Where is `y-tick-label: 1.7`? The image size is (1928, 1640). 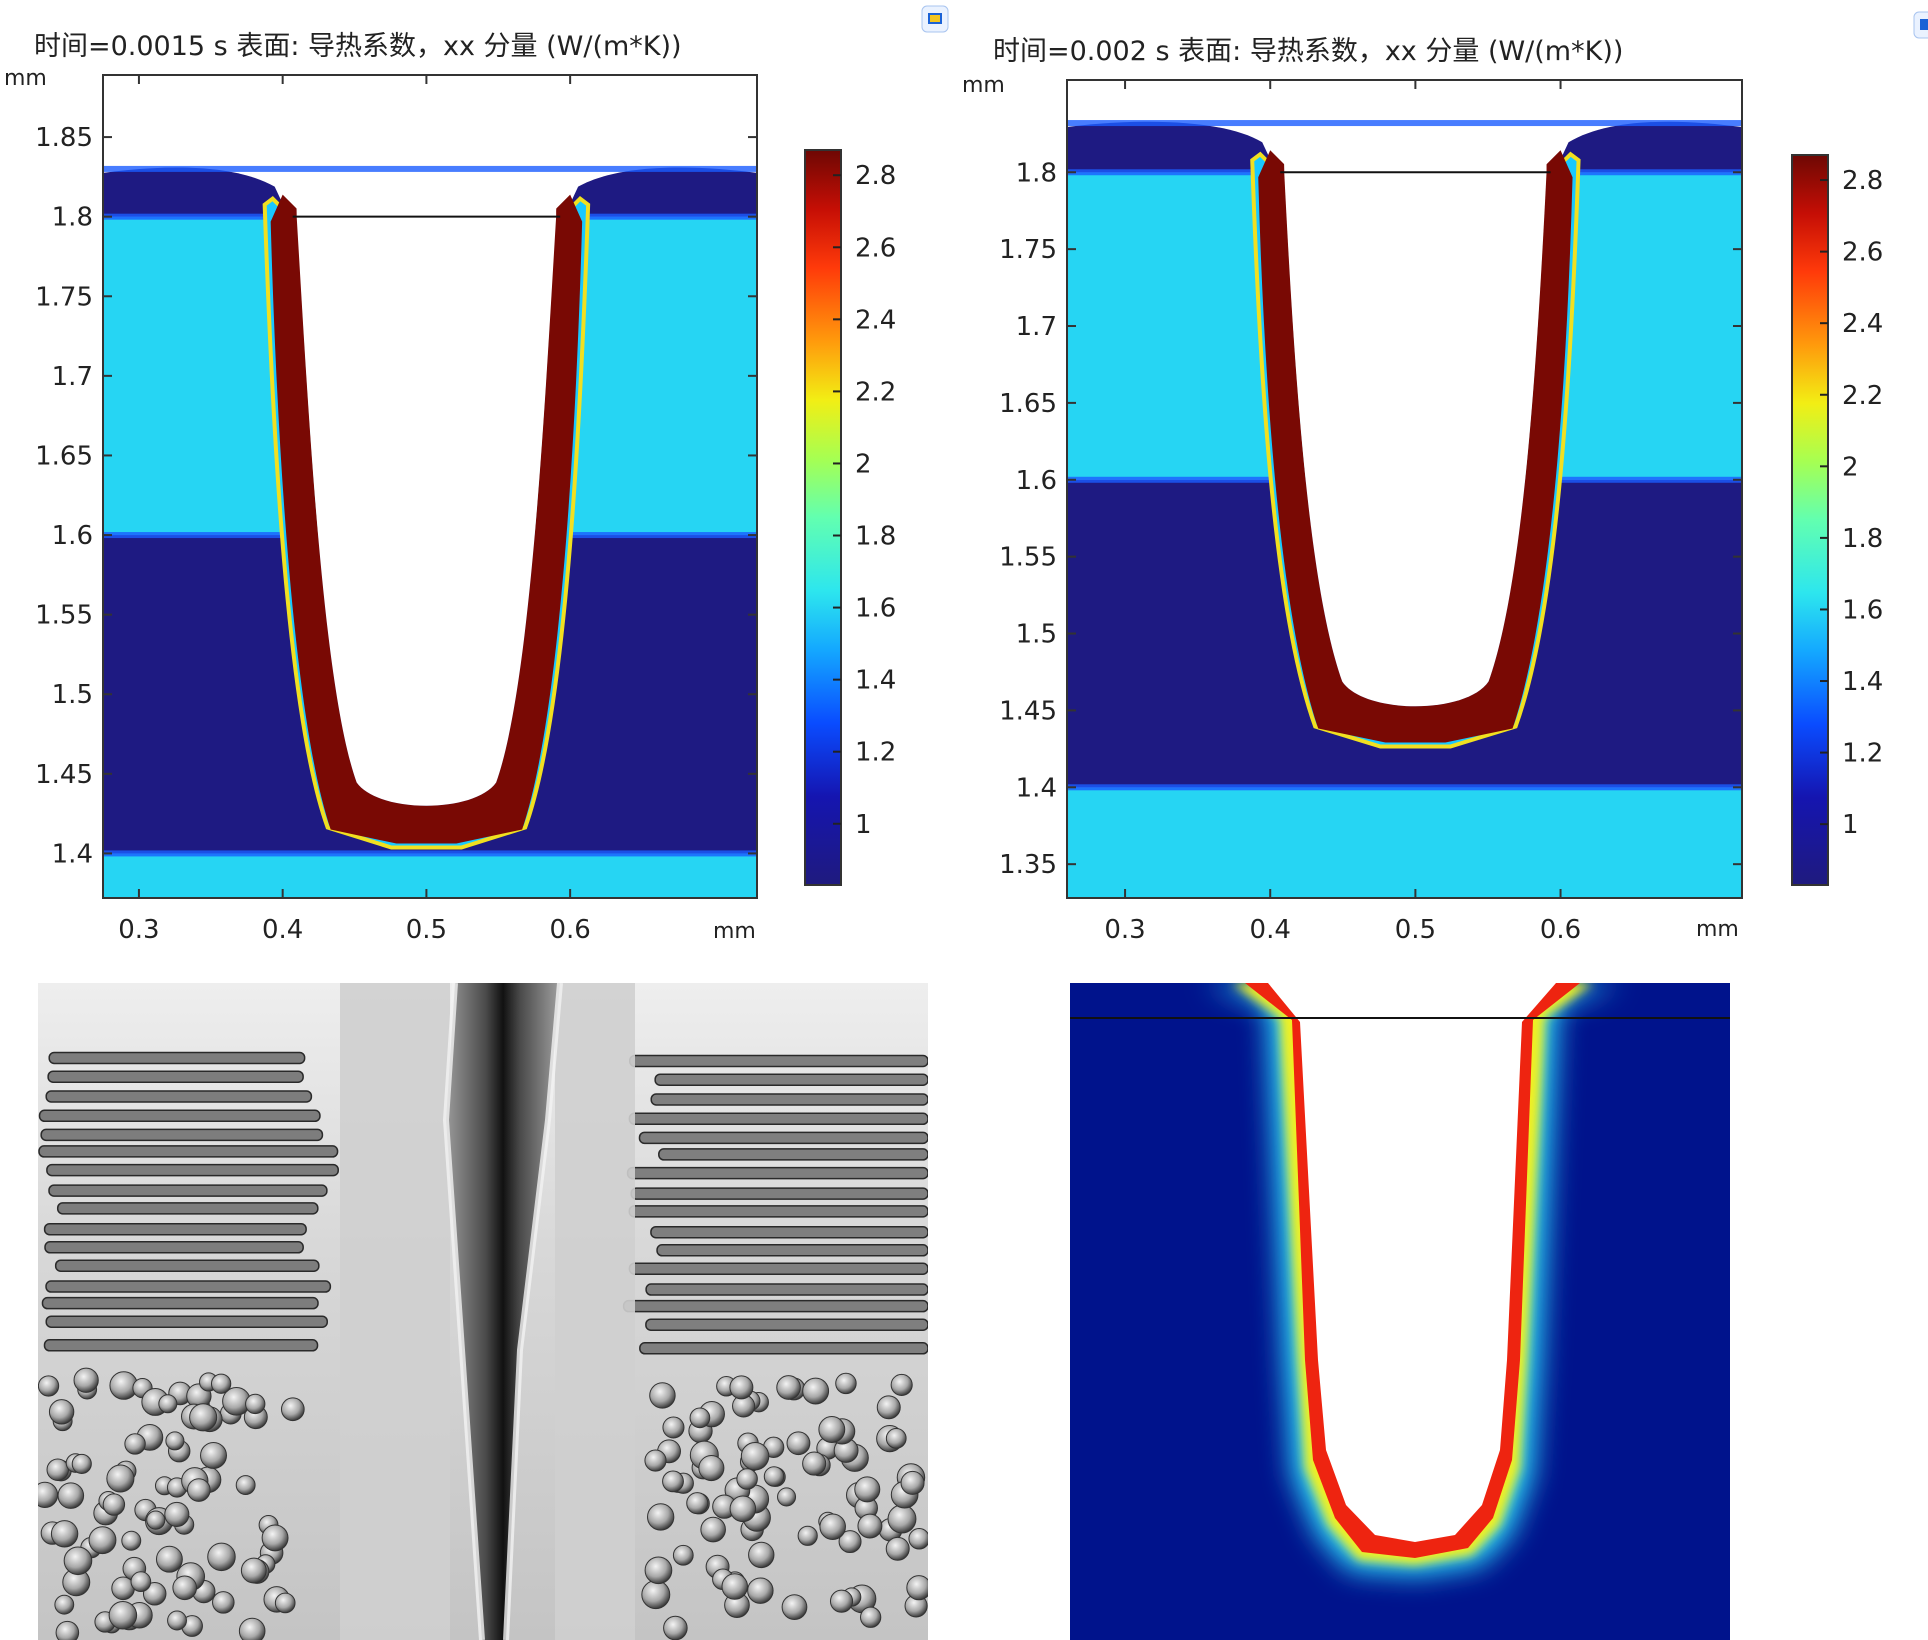
y-tick-label: 1.7 is located at coordinates (72, 377).